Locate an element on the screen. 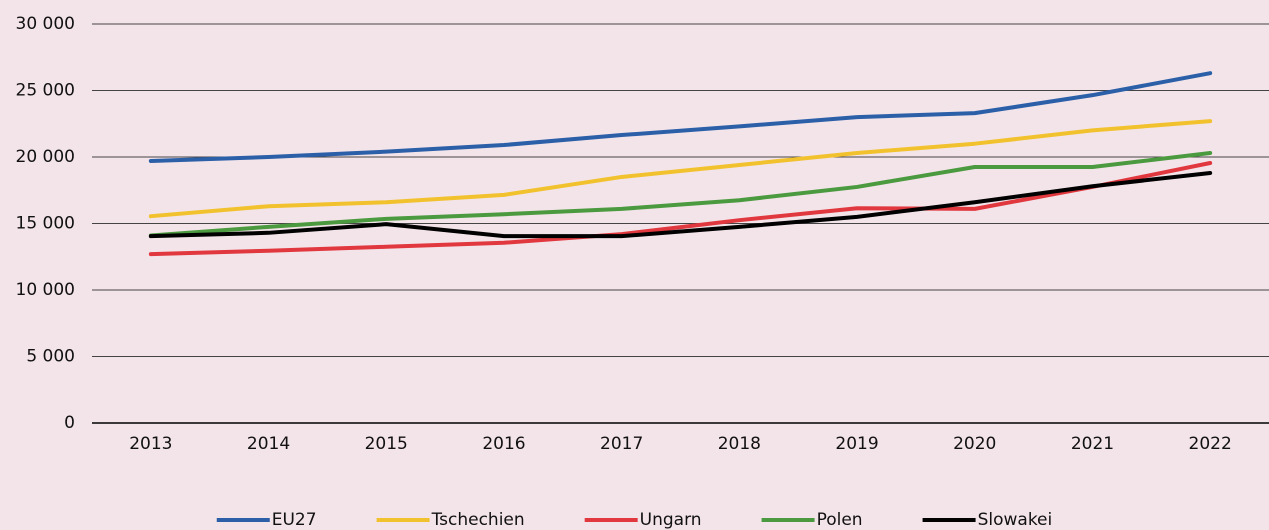 This screenshot has width=1269, height=530. y-tick-label: 25 000 is located at coordinates (45, 91).